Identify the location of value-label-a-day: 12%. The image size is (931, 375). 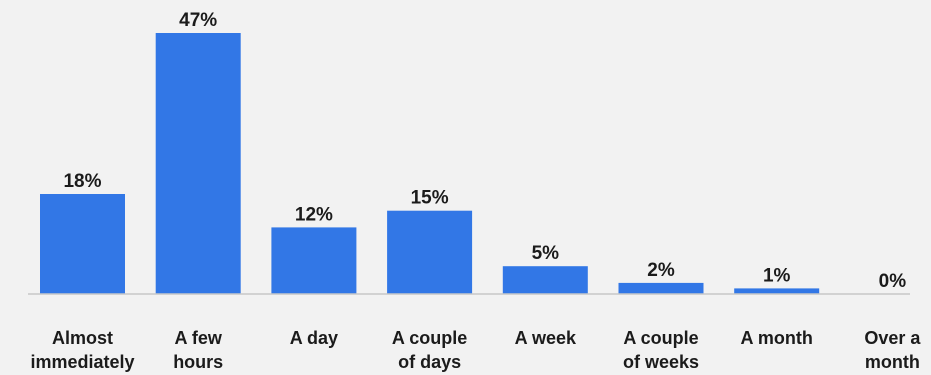
(314, 214).